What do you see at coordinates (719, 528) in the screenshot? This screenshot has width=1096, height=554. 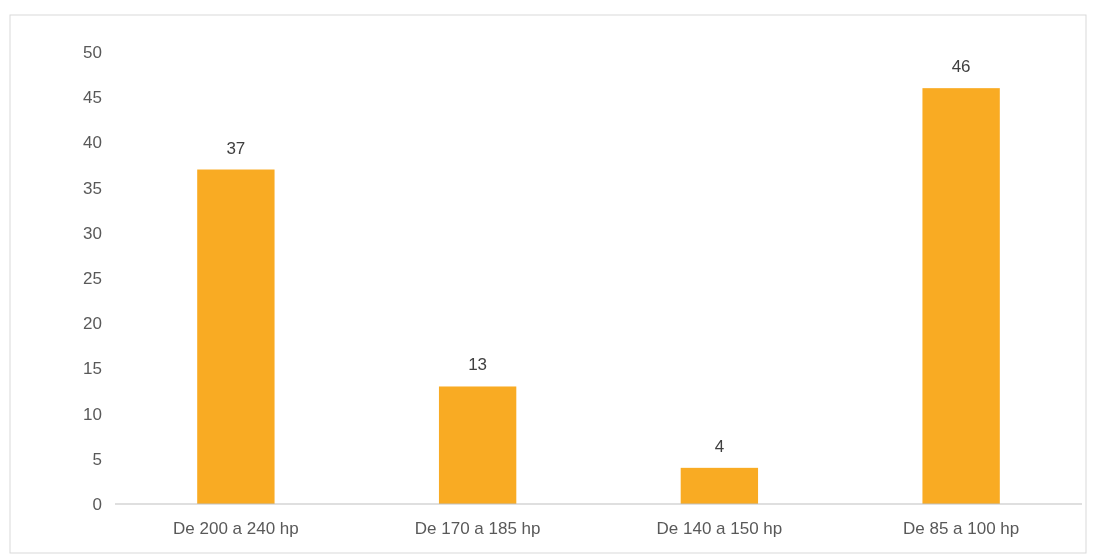 I see `x-tick-label: De 140 a 150 hp` at bounding box center [719, 528].